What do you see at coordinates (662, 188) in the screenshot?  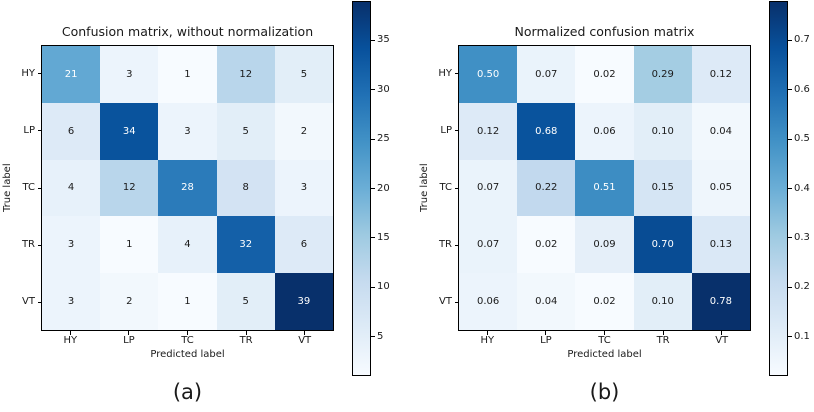 I see `matrix-cell-TC-TR: 0.15` at bounding box center [662, 188].